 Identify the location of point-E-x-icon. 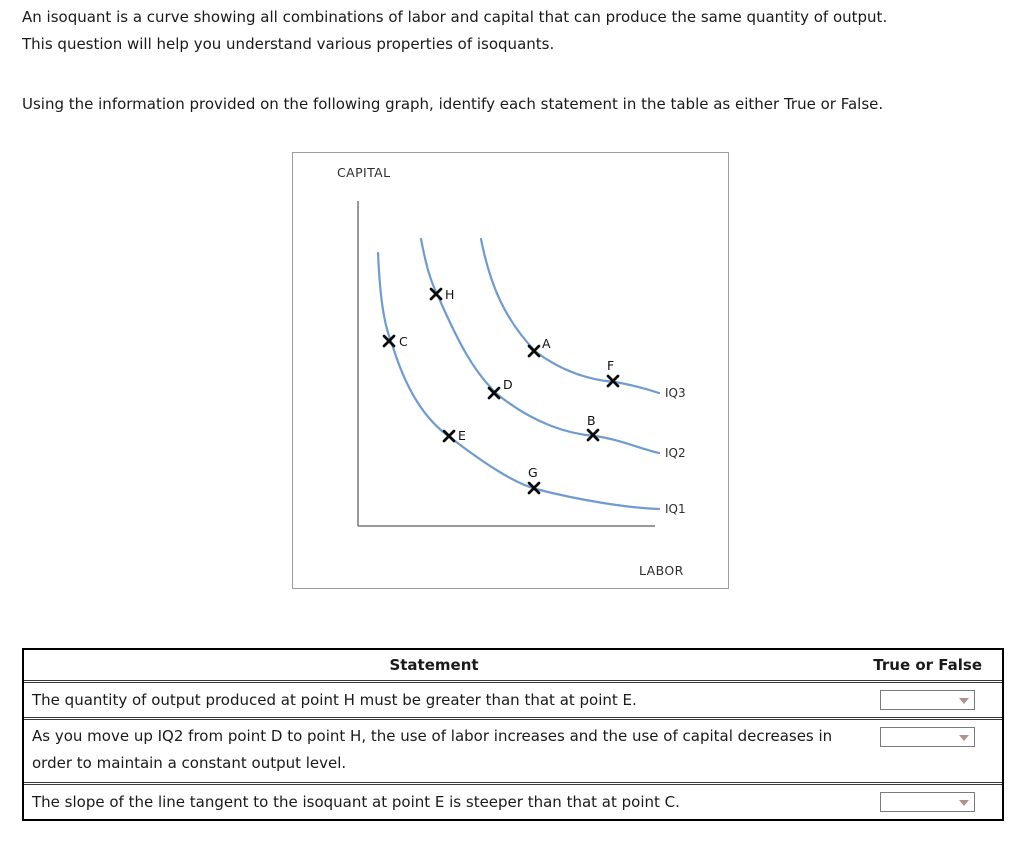
(449, 436).